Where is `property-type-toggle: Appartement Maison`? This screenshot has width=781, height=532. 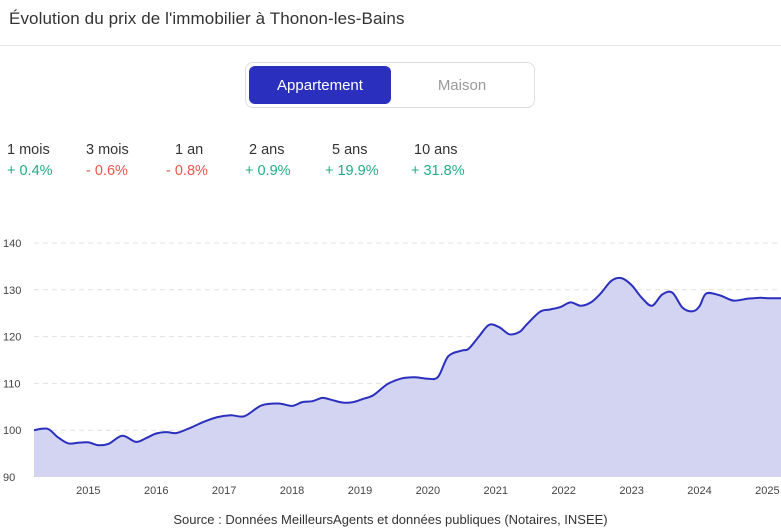
property-type-toggle: Appartement Maison is located at coordinates (390, 85).